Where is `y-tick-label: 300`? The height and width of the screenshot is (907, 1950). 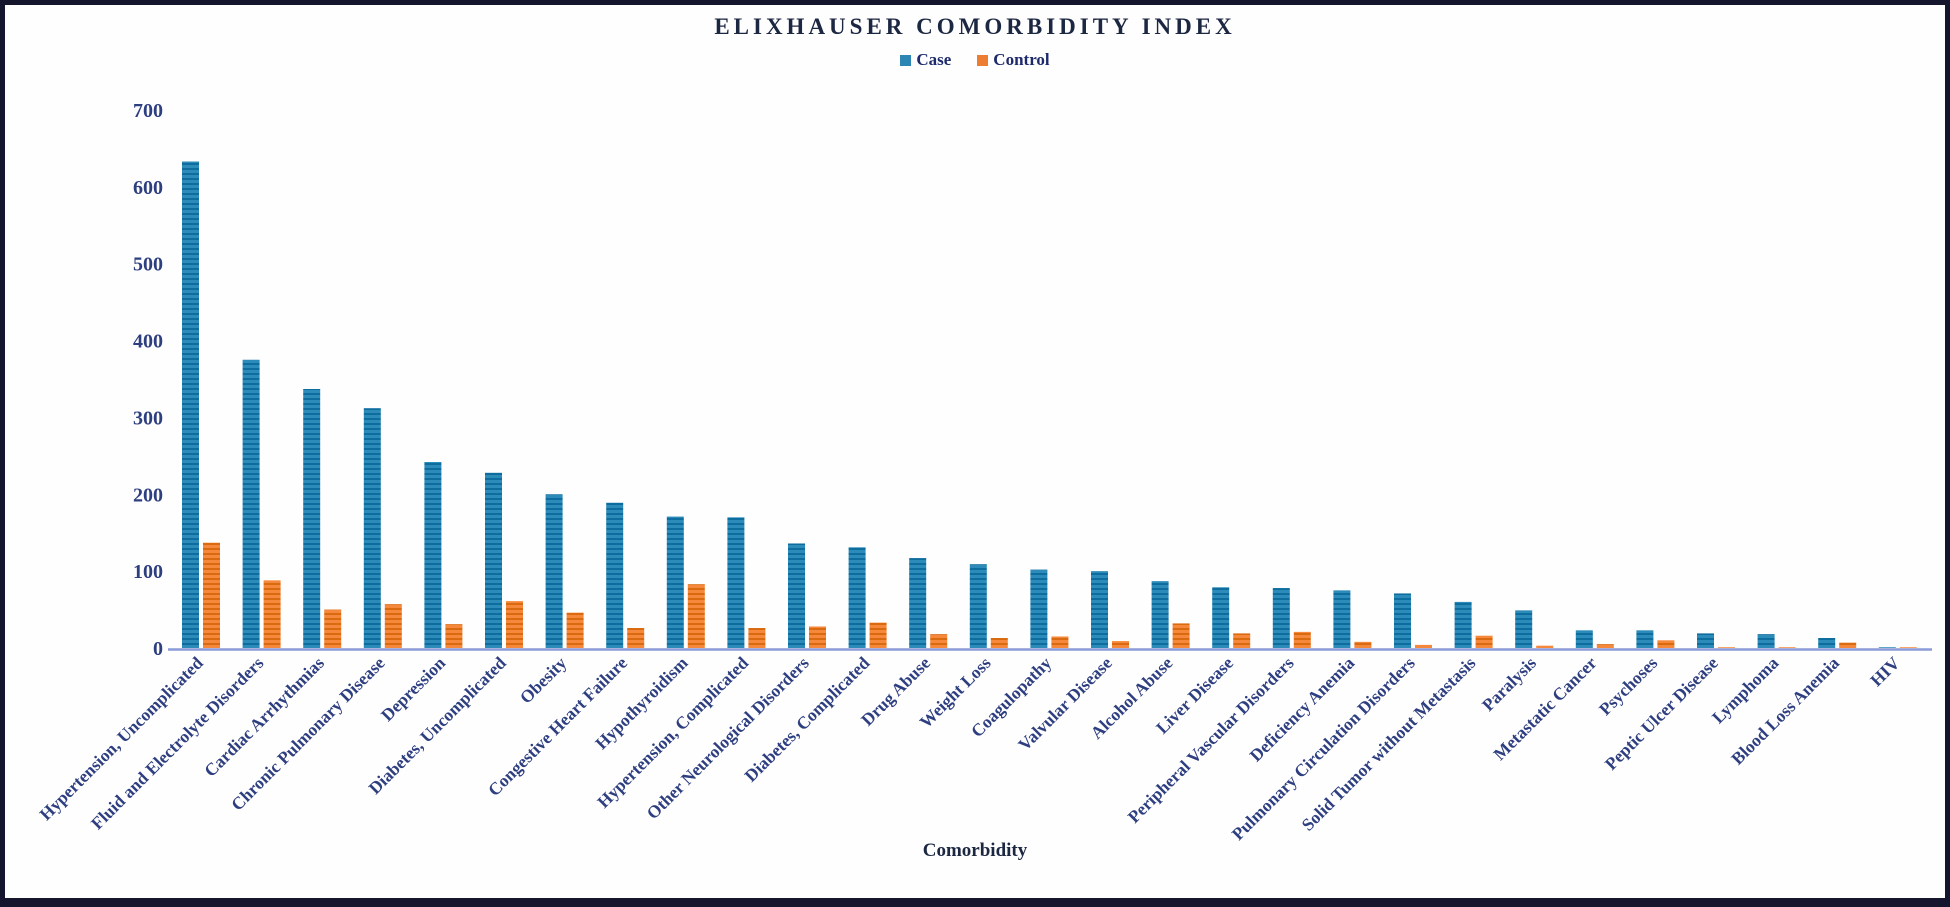 y-tick-label: 300 is located at coordinates (148, 418).